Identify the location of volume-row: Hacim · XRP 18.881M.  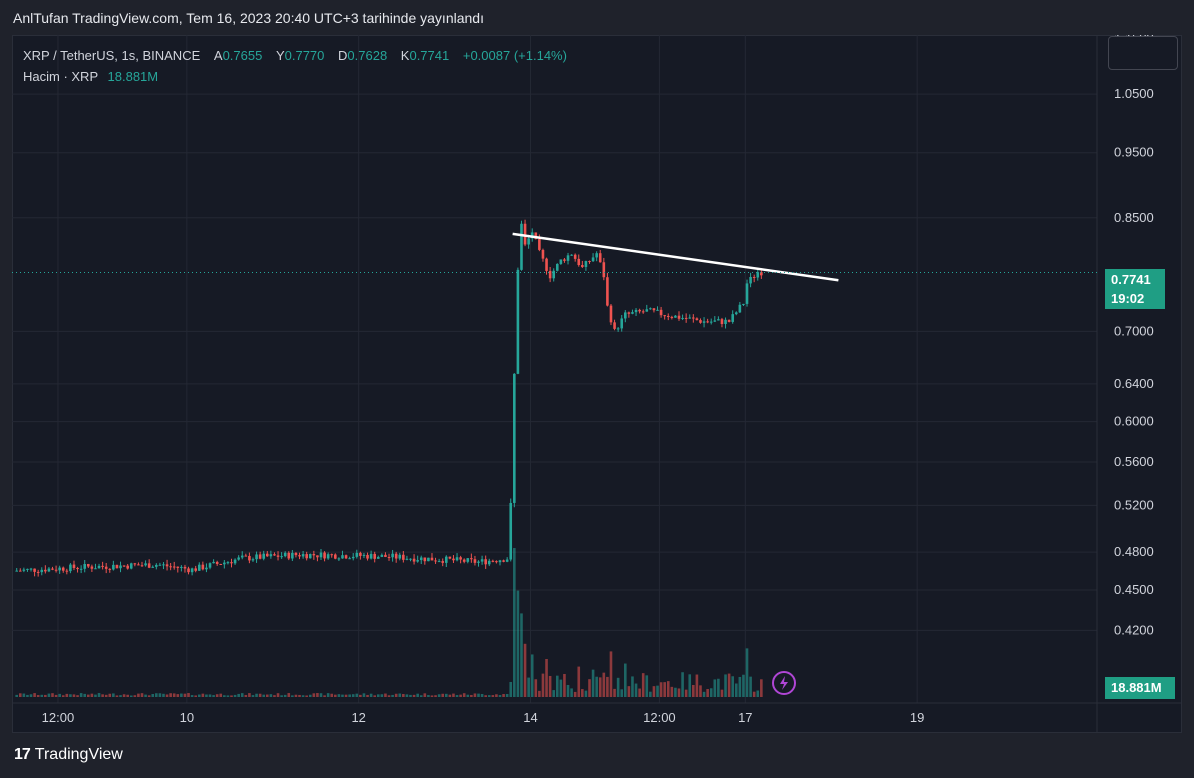
(295, 76).